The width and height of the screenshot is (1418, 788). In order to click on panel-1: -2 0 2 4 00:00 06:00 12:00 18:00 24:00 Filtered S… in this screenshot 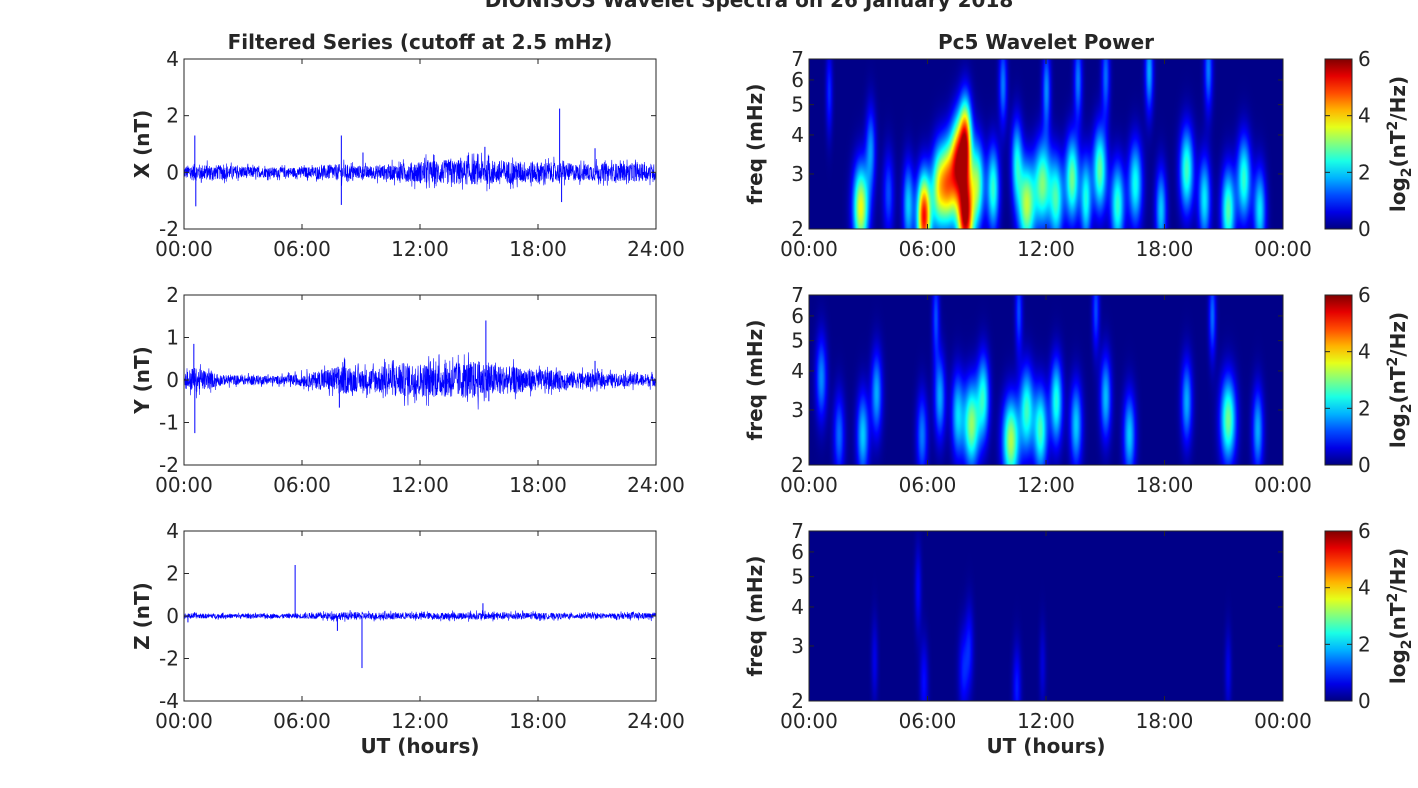, I will do `click(407, 145)`.